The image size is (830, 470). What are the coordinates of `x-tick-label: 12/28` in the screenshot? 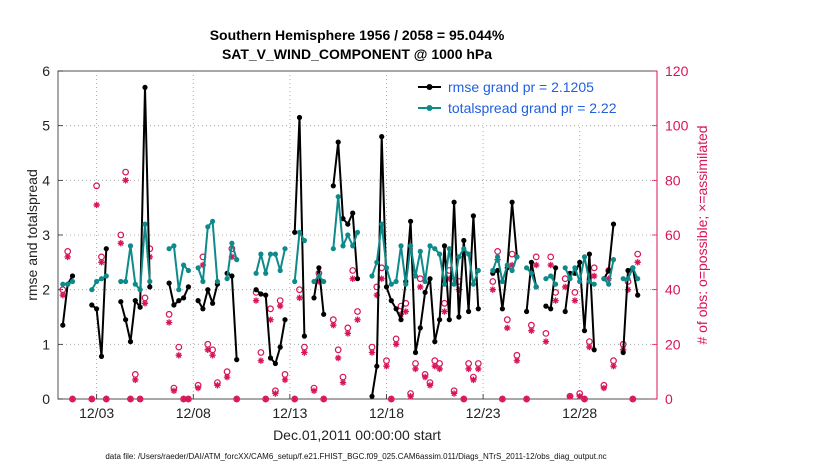 It's located at (579, 413).